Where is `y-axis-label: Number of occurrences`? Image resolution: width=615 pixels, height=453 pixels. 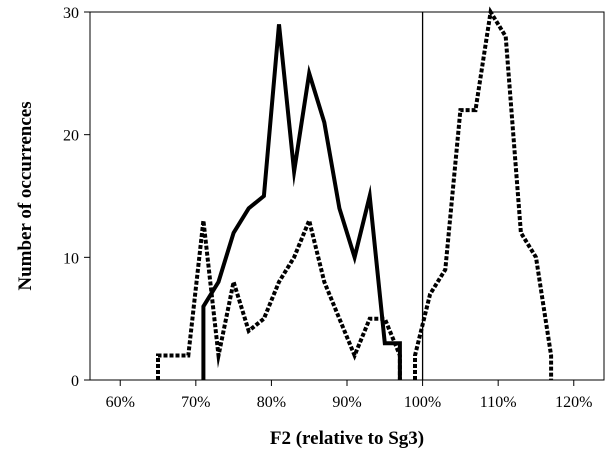
y-axis-label: Number of occurrences is located at coordinates (25, 195).